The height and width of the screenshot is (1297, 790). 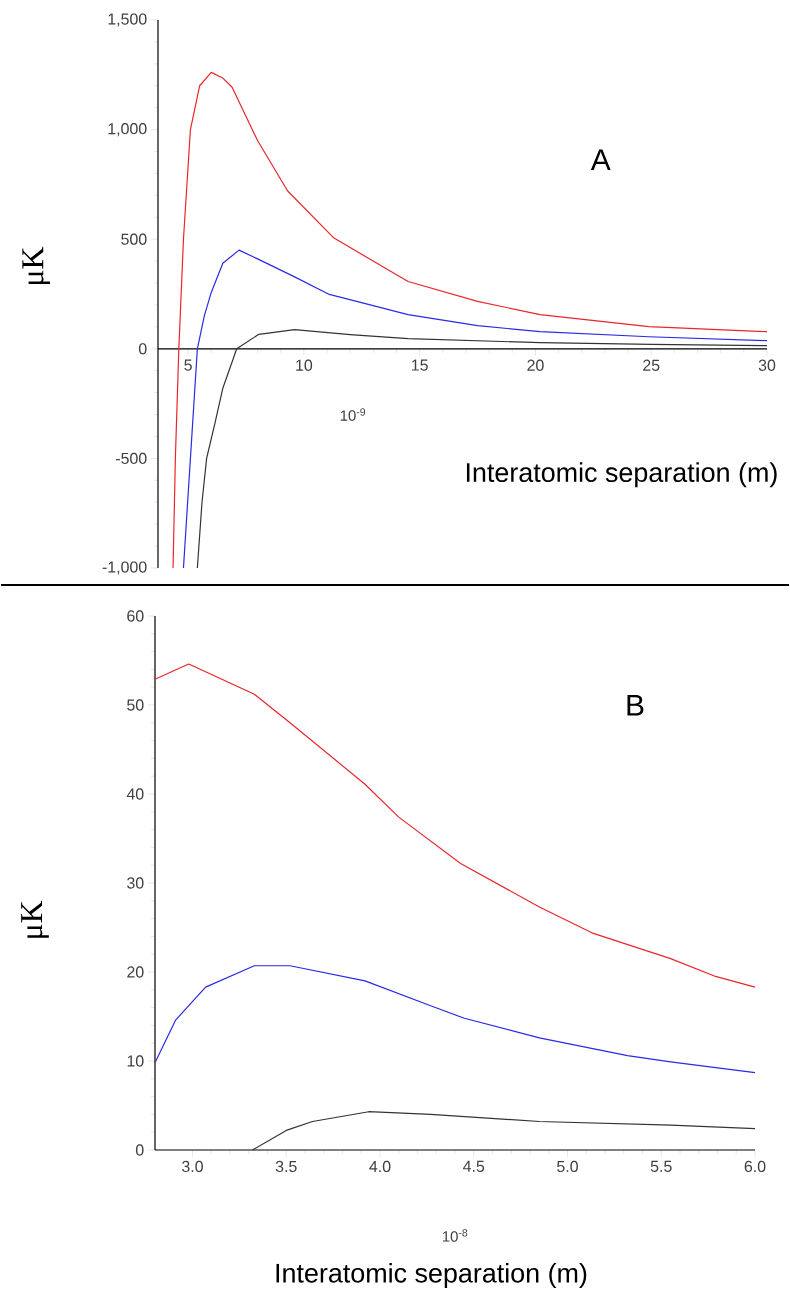 I want to click on x-tick-label: 3.0, so click(x=192, y=1166).